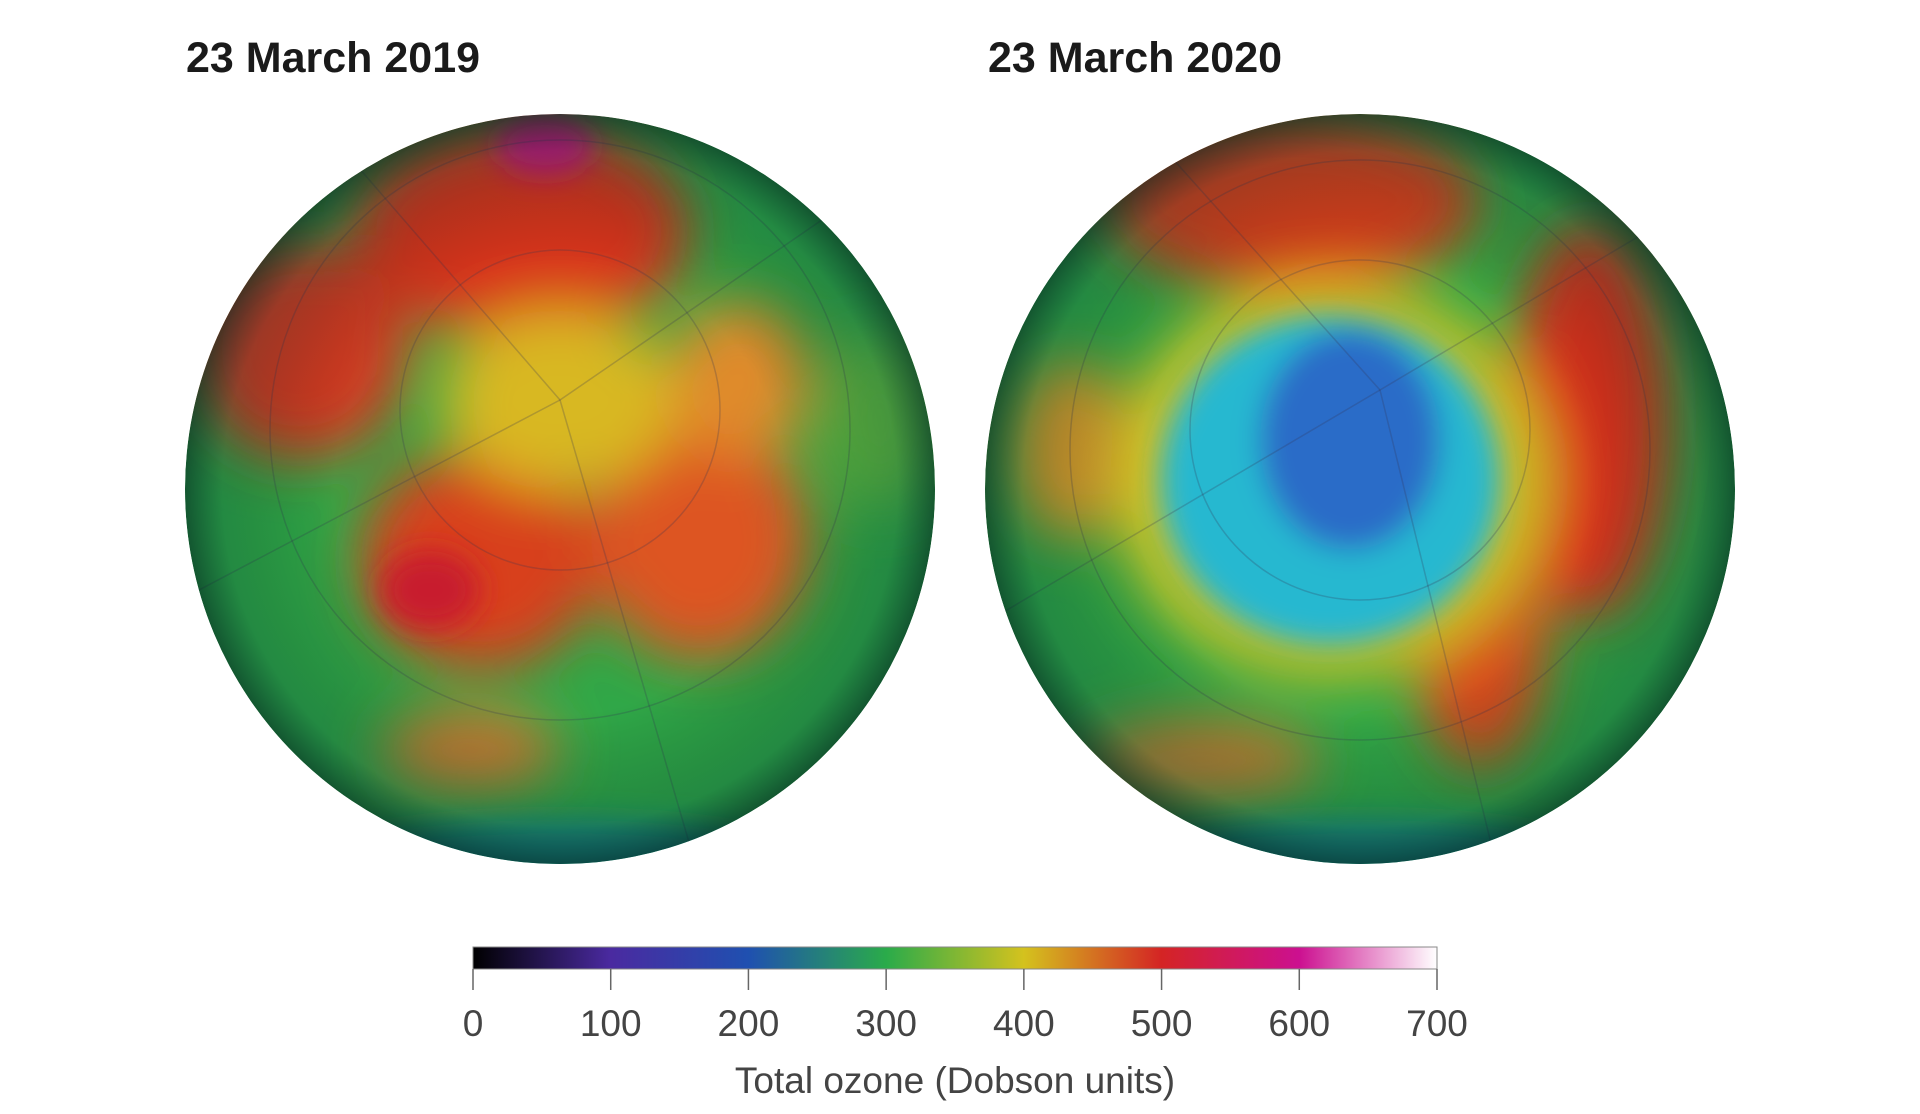 The width and height of the screenshot is (1920, 1114). What do you see at coordinates (611, 1023) in the screenshot?
I see `tick-label: 100` at bounding box center [611, 1023].